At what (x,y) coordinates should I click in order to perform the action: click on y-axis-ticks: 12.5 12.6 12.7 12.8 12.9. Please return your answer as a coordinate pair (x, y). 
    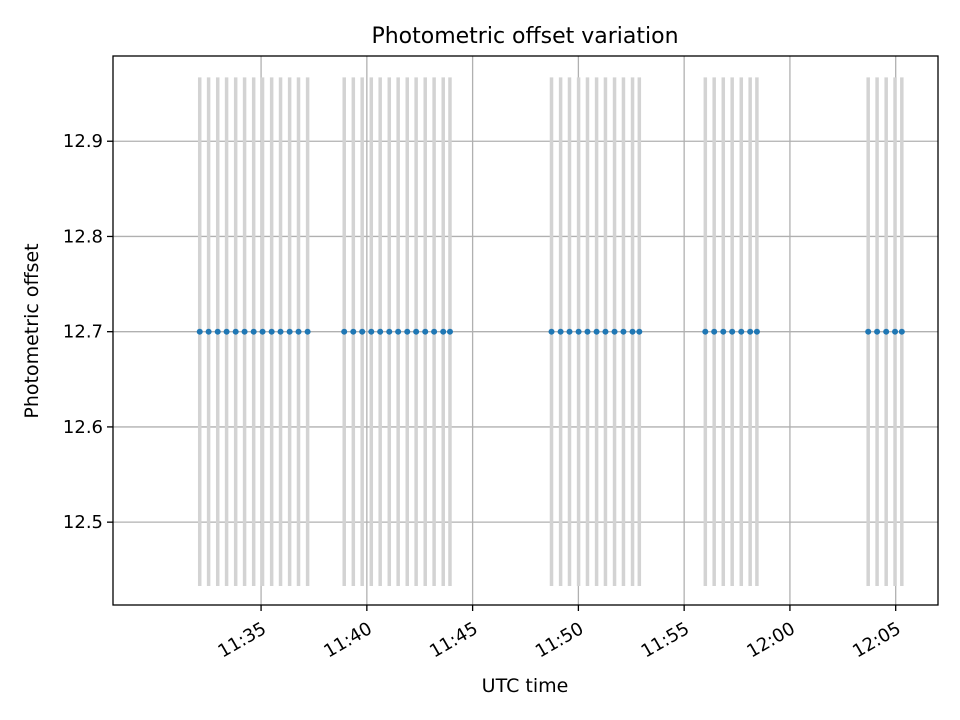
    Looking at the image, I should click on (88, 332).